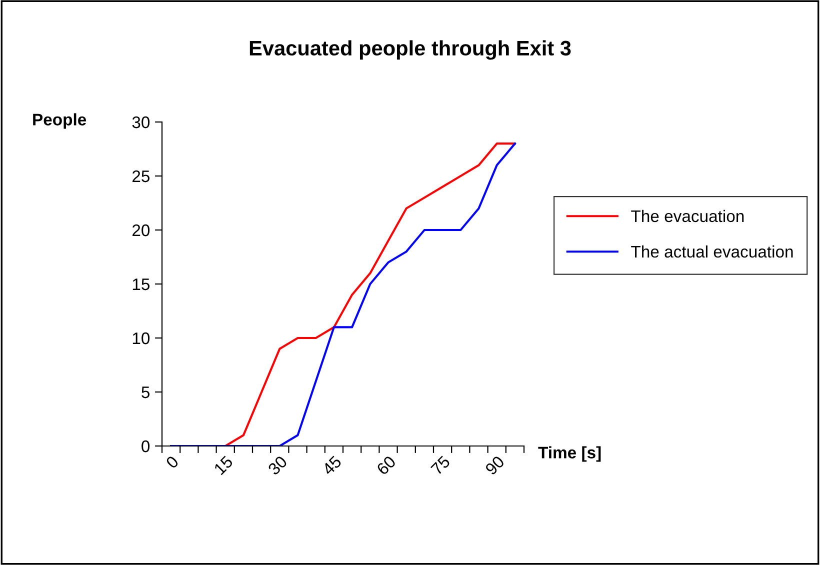 This screenshot has height=565, width=820. Describe the element at coordinates (59, 121) in the screenshot. I see `y-axis-title: People` at that location.